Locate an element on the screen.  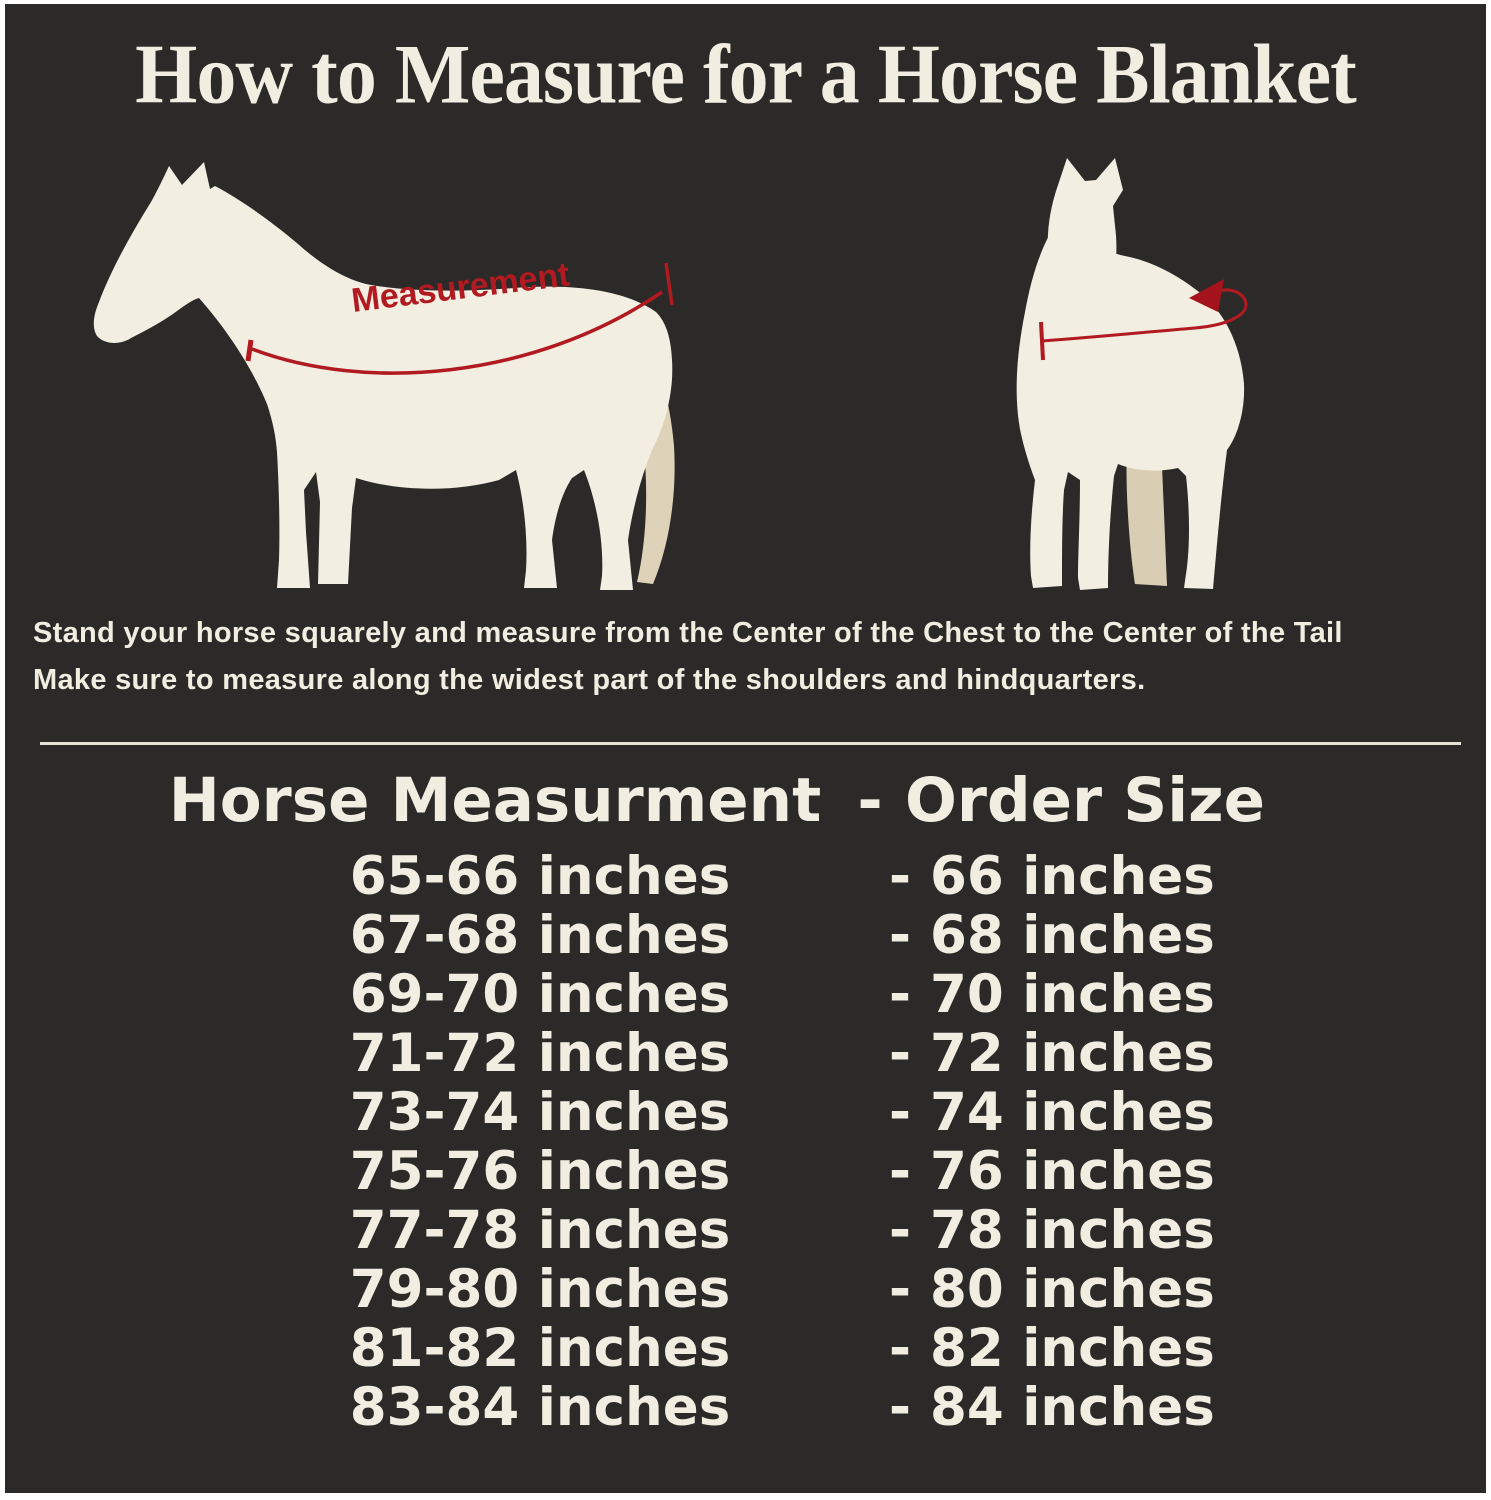
girth-line is located at coordinates (1144, 315).